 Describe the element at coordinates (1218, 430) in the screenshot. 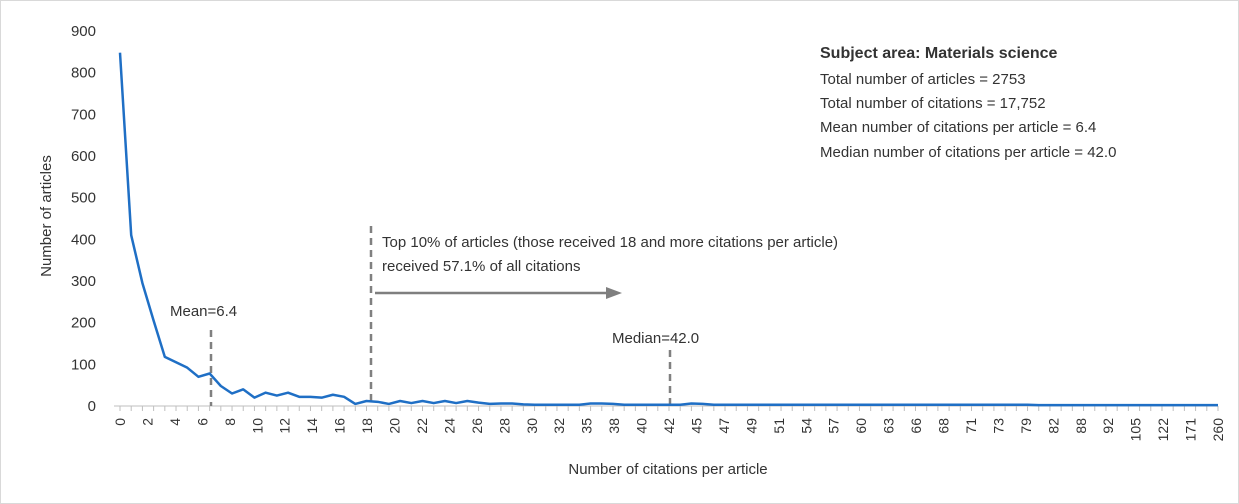

I see `x-tick-label: 260` at that location.